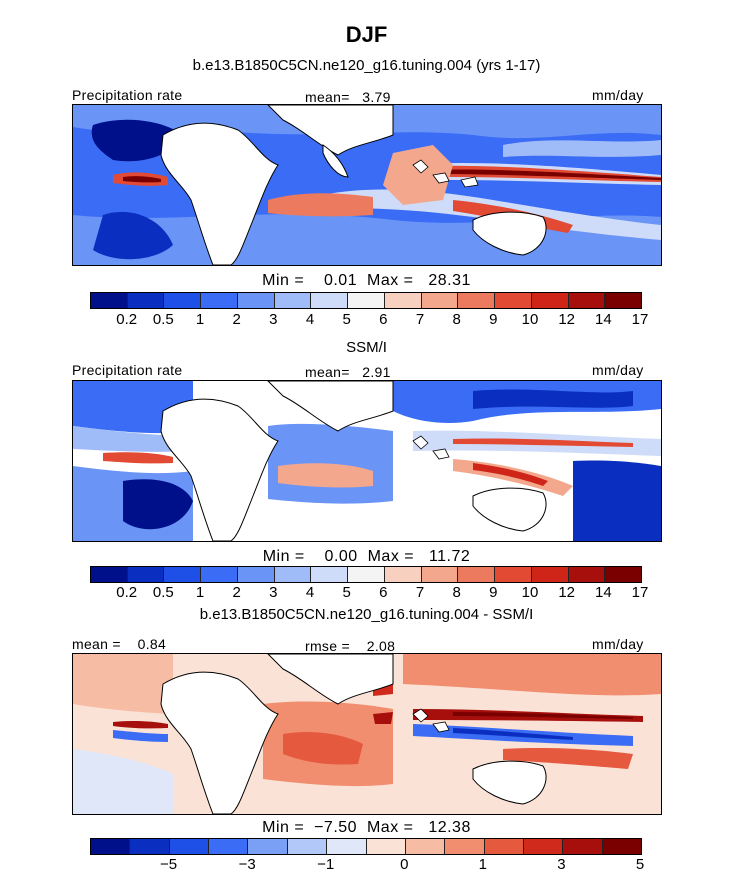  What do you see at coordinates (350, 646) in the screenshot?
I see `panel-3-rmse-label: rmse = 2.08` at bounding box center [350, 646].